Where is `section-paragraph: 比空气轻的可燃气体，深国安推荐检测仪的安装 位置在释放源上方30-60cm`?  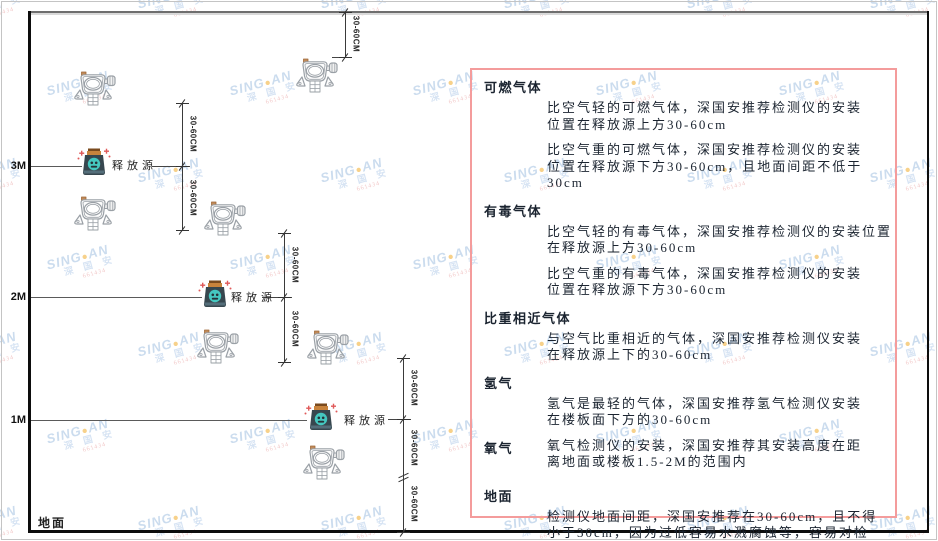 section-paragraph: 比空气轻的可燃气体，深国安推荐检测仪的安装 位置在释放源上方30-60cm is located at coordinates (705, 116).